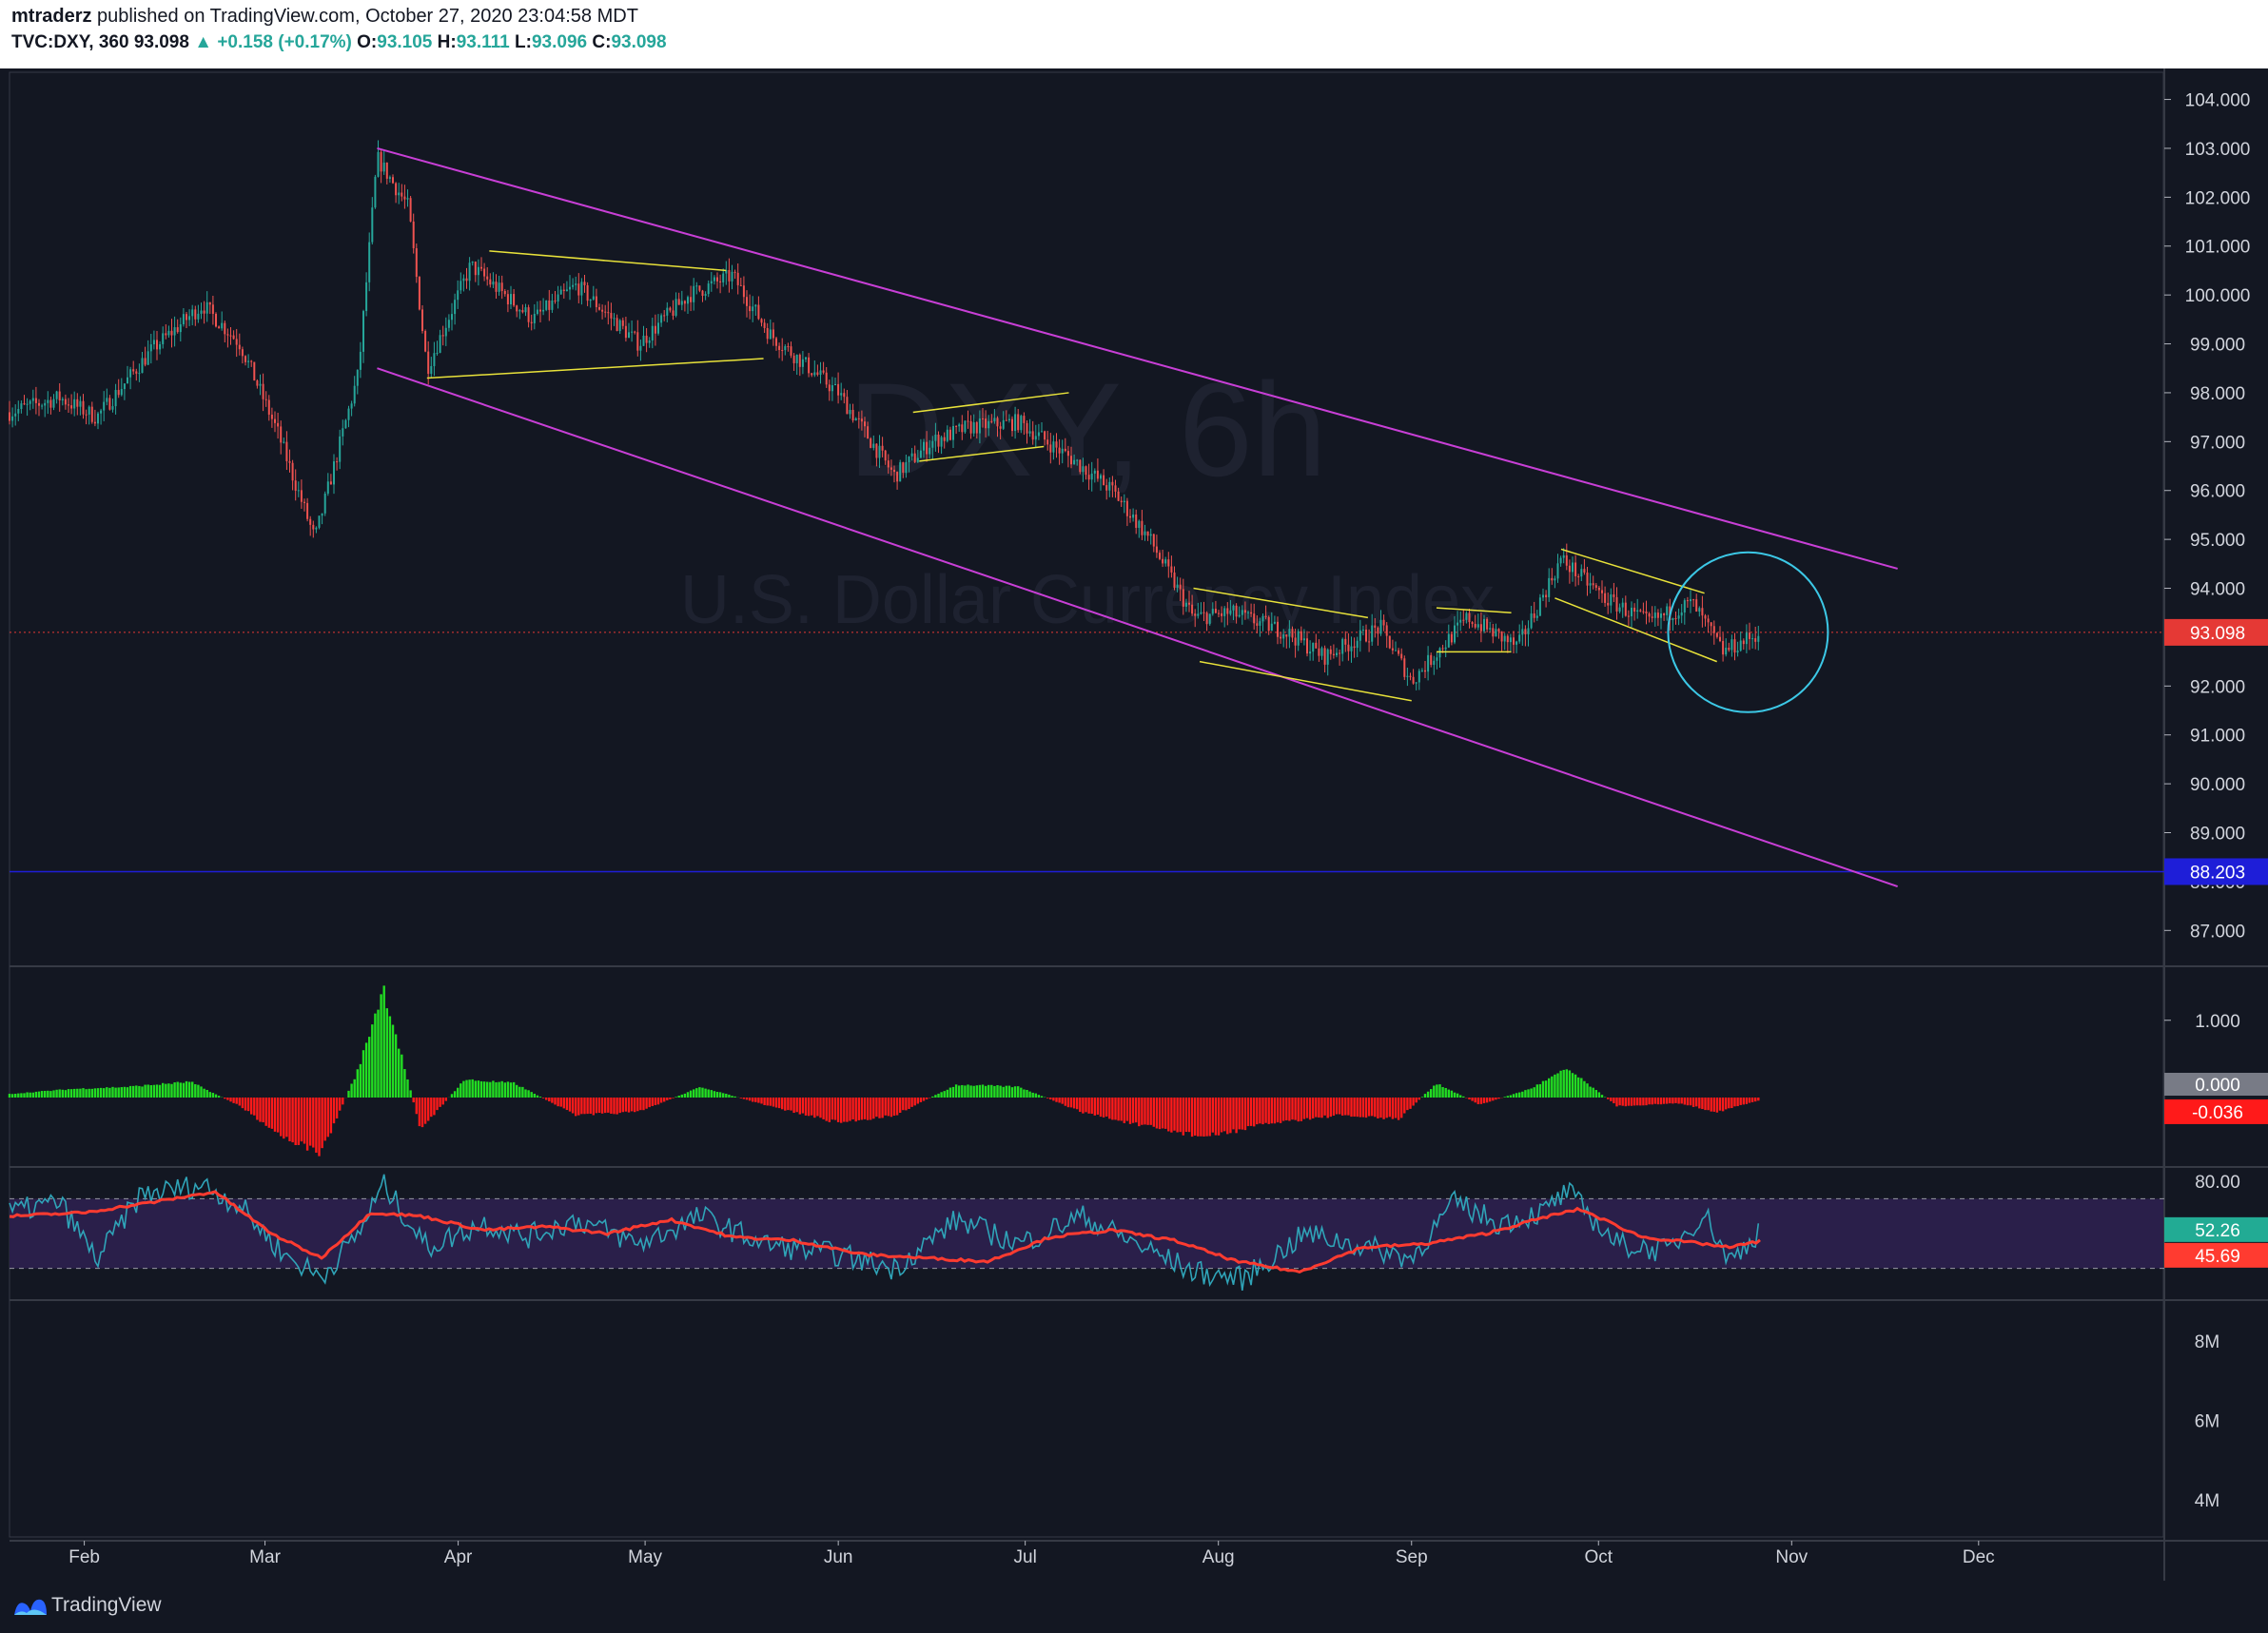 This screenshot has width=2268, height=1633. Describe the element at coordinates (2217, 346) in the screenshot. I see `price-tick-label: 99.000` at that location.